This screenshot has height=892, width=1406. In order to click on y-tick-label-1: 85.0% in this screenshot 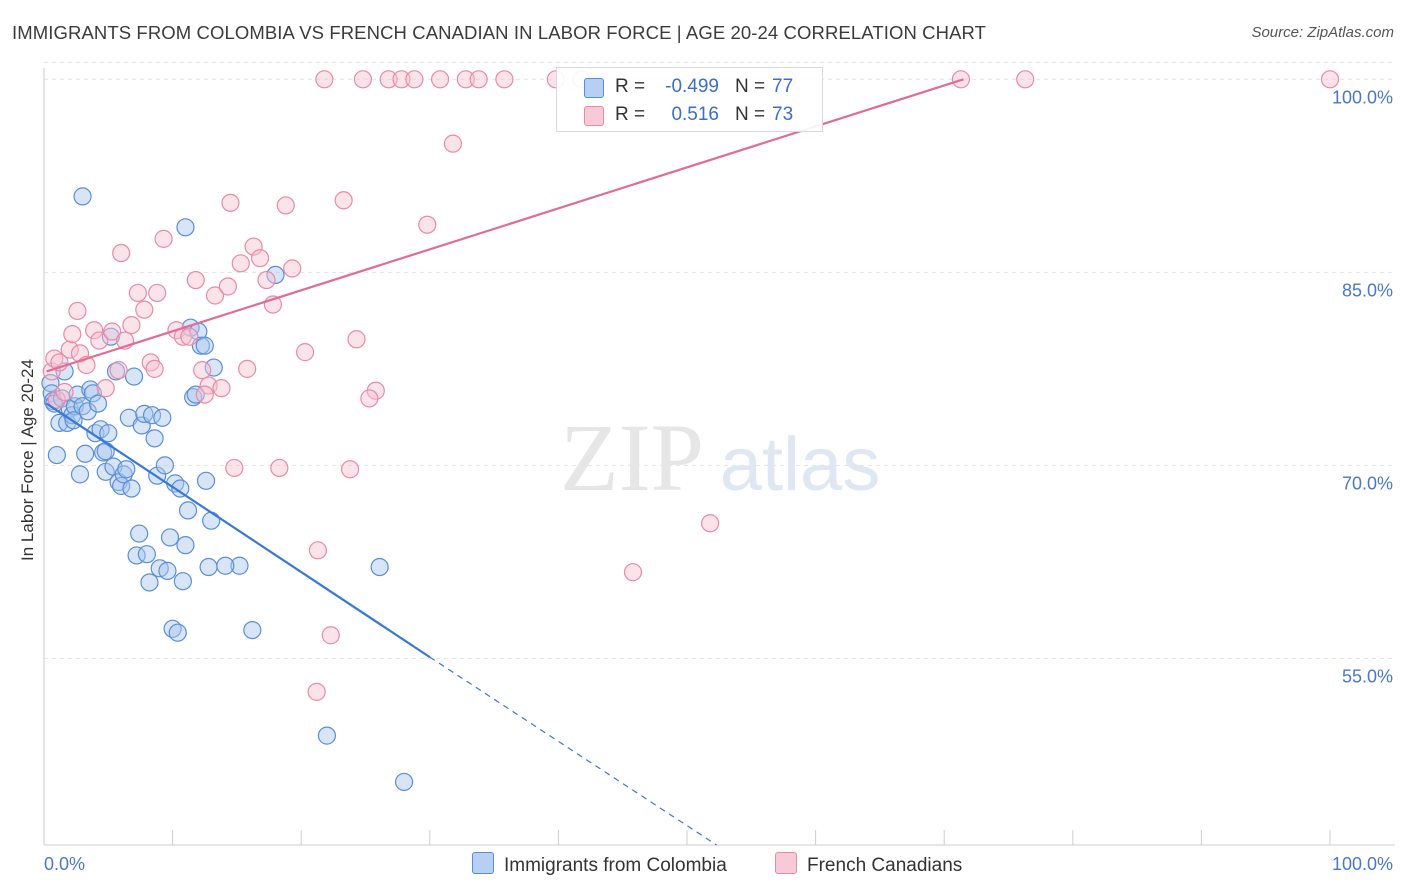, I will do `click(1367, 290)`.